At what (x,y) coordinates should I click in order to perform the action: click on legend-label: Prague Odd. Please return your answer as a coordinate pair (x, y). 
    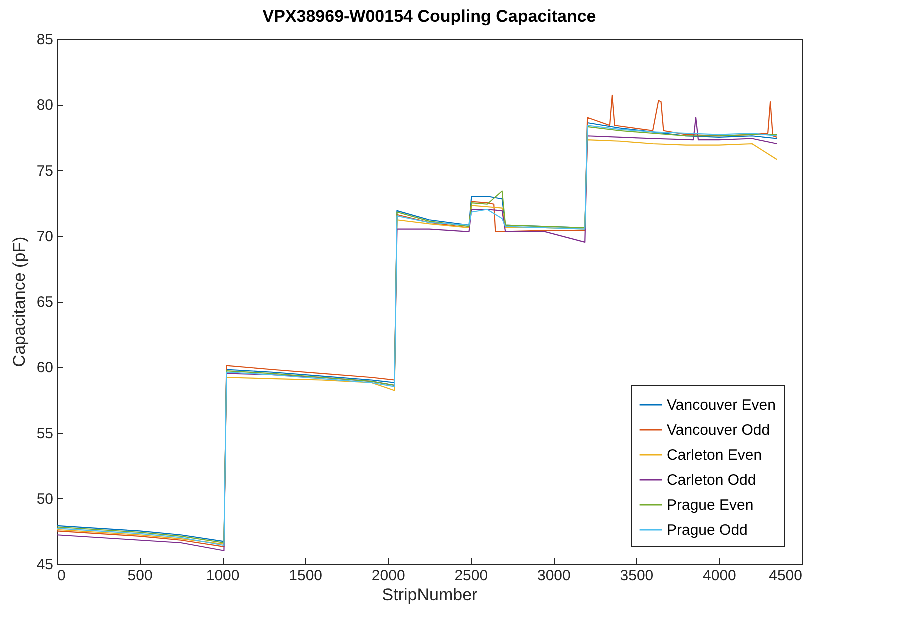
    Looking at the image, I should click on (707, 530).